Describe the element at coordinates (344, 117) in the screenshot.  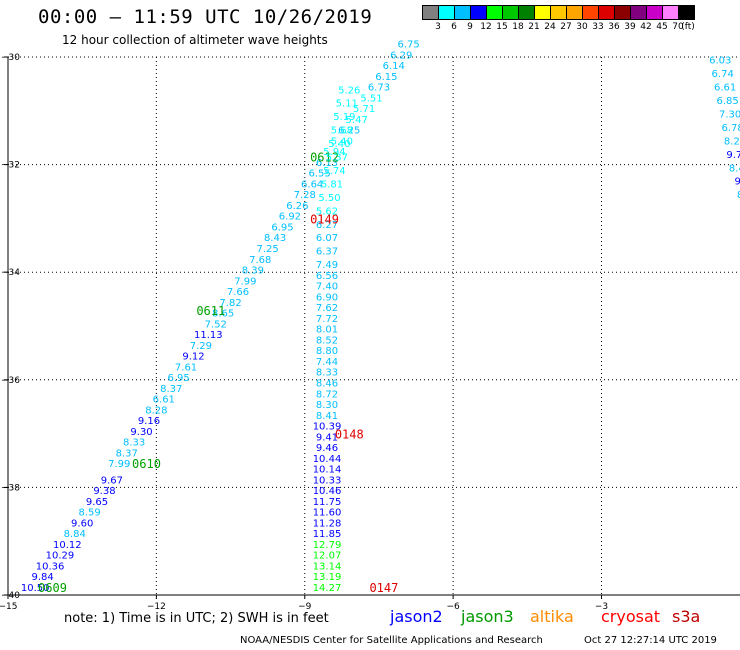
I see `wave-height-point: 5.19` at that location.